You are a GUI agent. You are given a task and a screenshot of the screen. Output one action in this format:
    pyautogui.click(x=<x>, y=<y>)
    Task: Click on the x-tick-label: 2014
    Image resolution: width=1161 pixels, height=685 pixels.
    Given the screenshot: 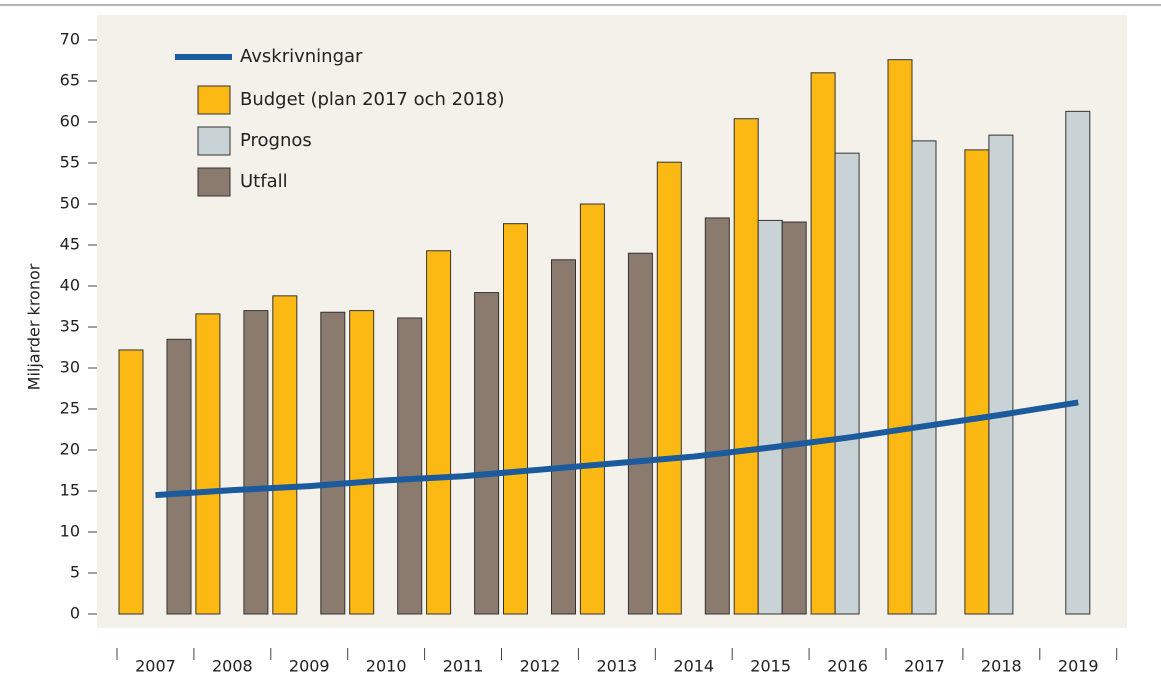 What is the action you would take?
    pyautogui.click(x=693, y=666)
    